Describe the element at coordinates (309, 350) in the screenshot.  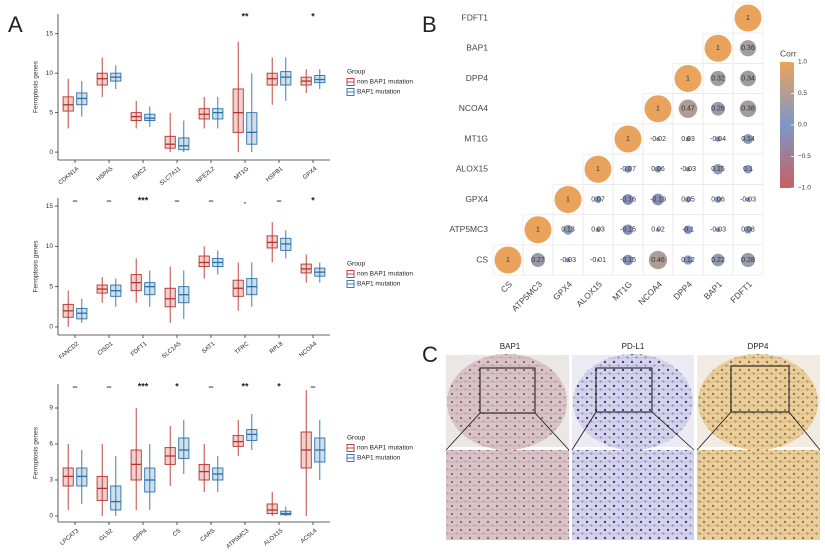
I see `x-tick-label: NCOA4` at that location.